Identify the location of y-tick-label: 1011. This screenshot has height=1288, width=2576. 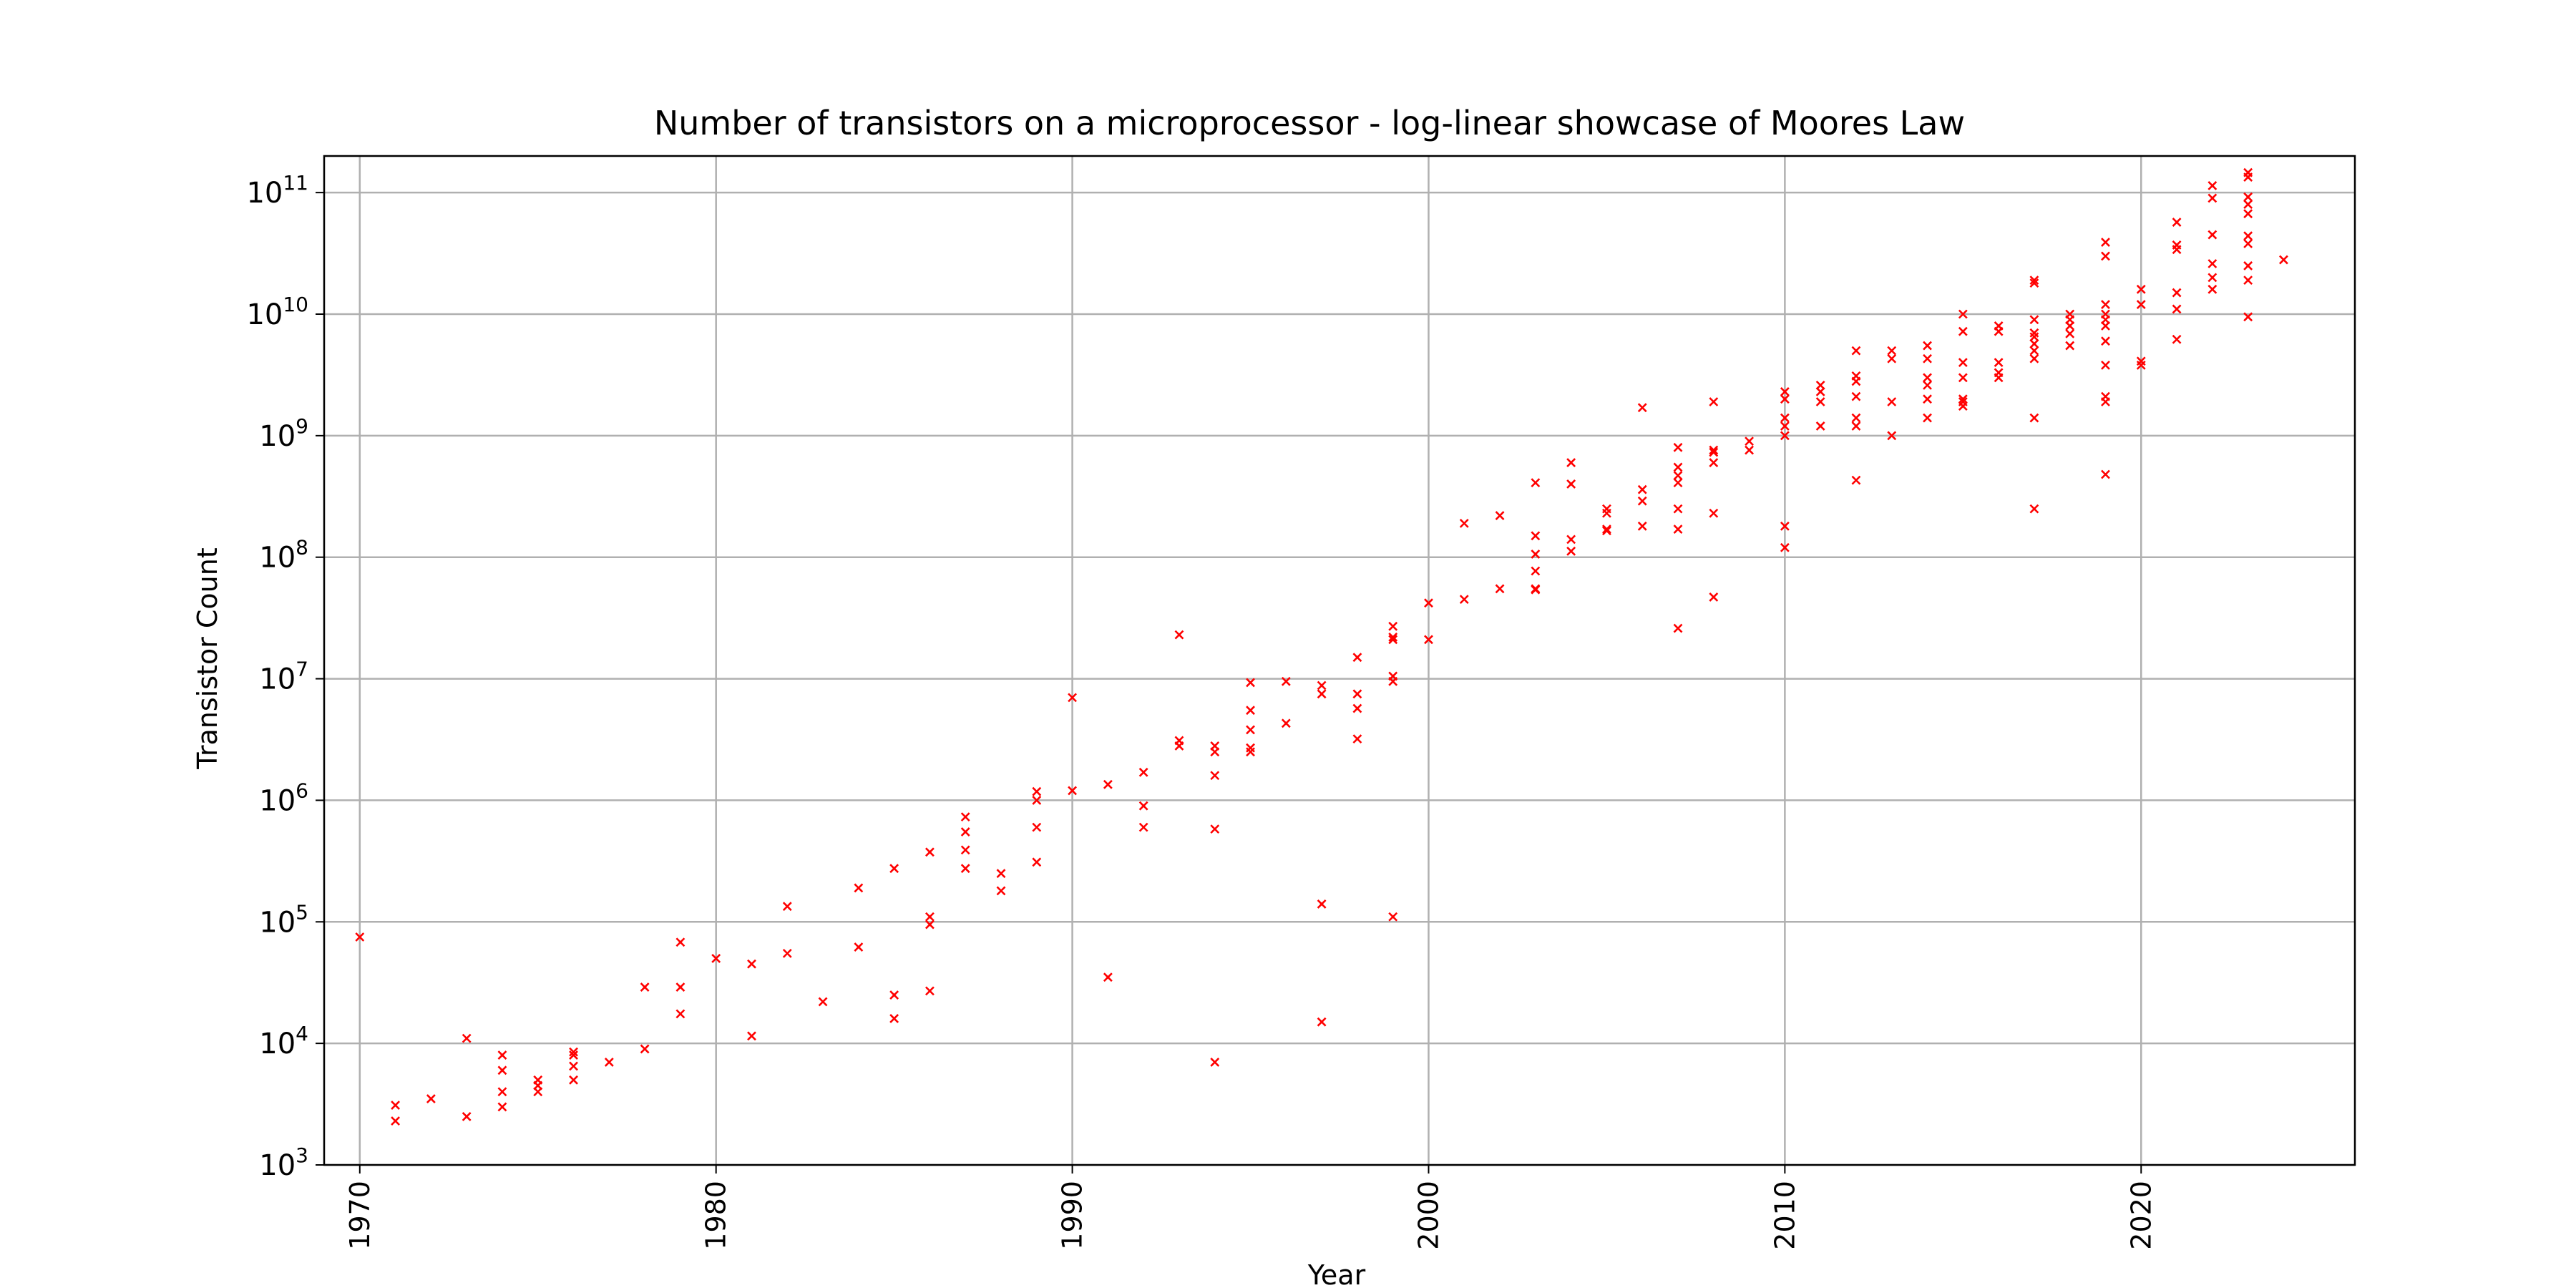
(277, 190).